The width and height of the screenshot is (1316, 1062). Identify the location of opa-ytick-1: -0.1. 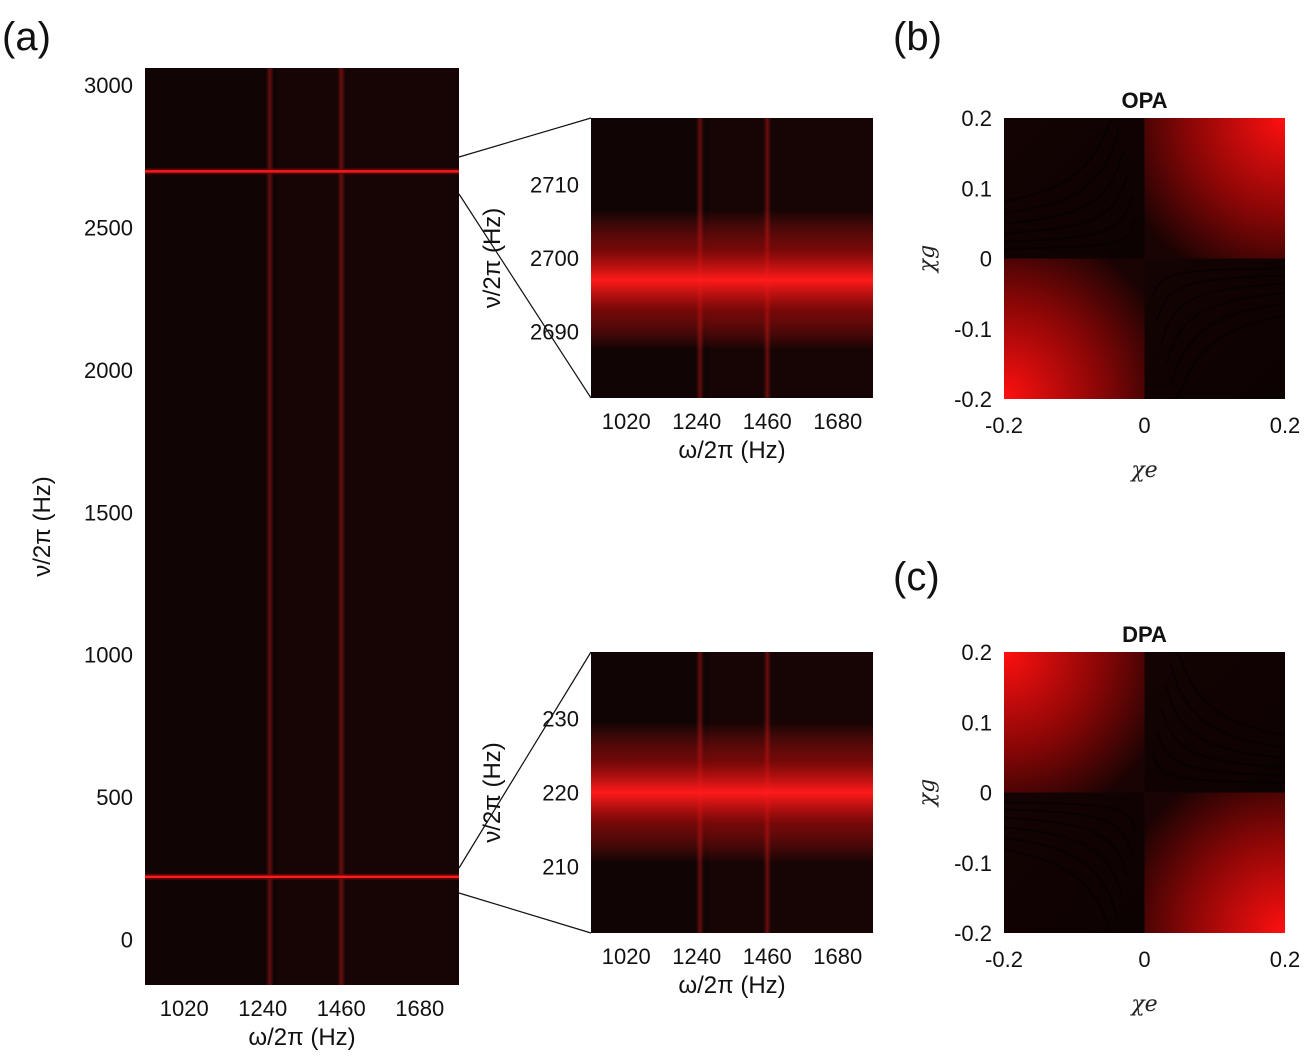
(973, 329).